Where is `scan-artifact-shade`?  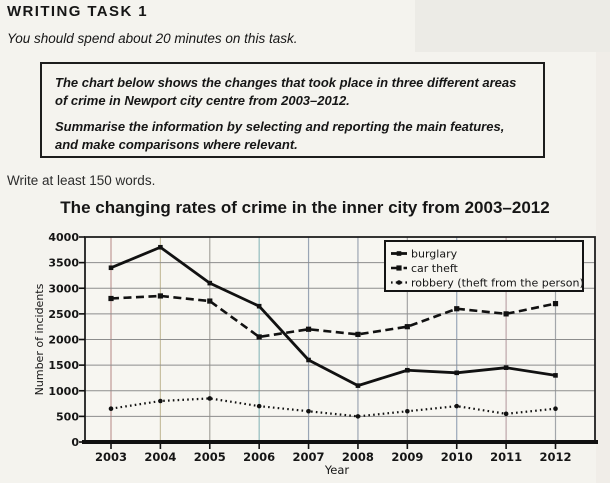
scan-artifact-shade is located at coordinates (512, 26).